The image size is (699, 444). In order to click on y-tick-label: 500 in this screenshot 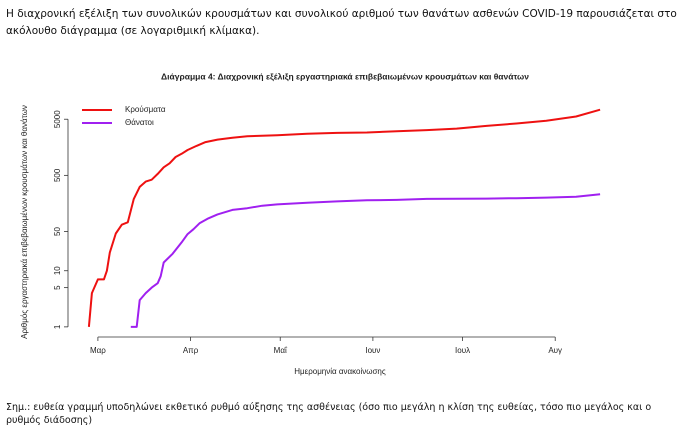, I will do `click(57, 175)`.